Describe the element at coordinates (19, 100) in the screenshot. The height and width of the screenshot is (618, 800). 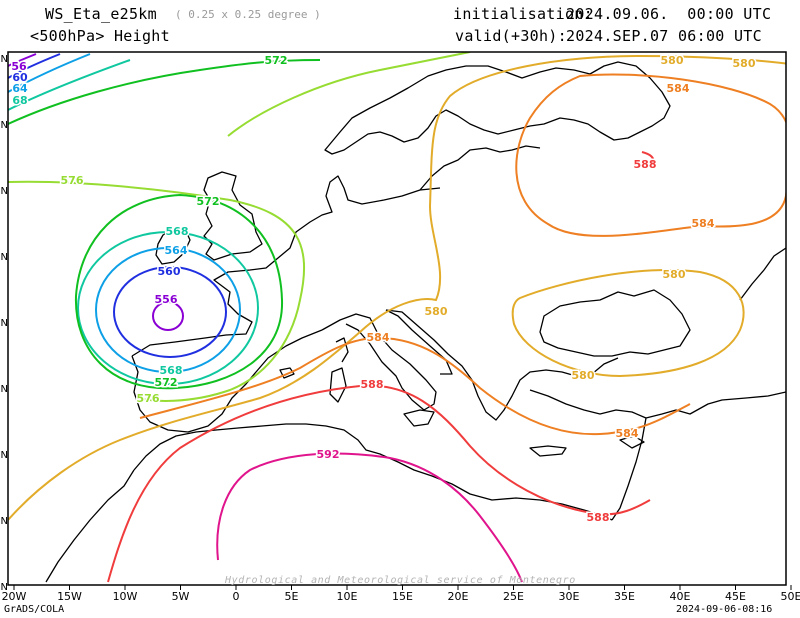
I see `edge-label-68: 68` at that location.